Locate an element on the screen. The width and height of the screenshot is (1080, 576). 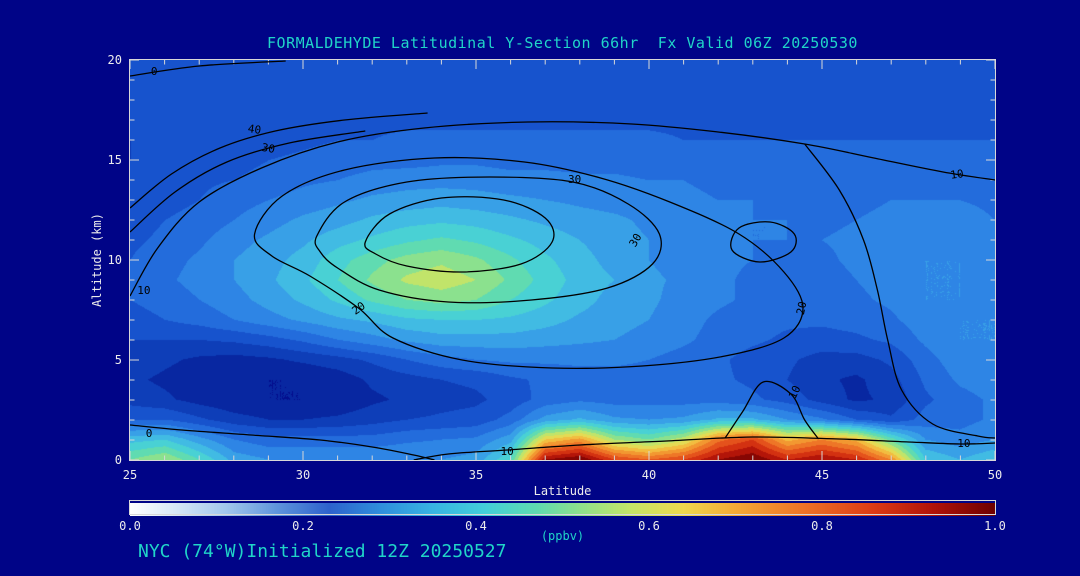
colorbar-tick-label: 0.0 is located at coordinates (130, 526).